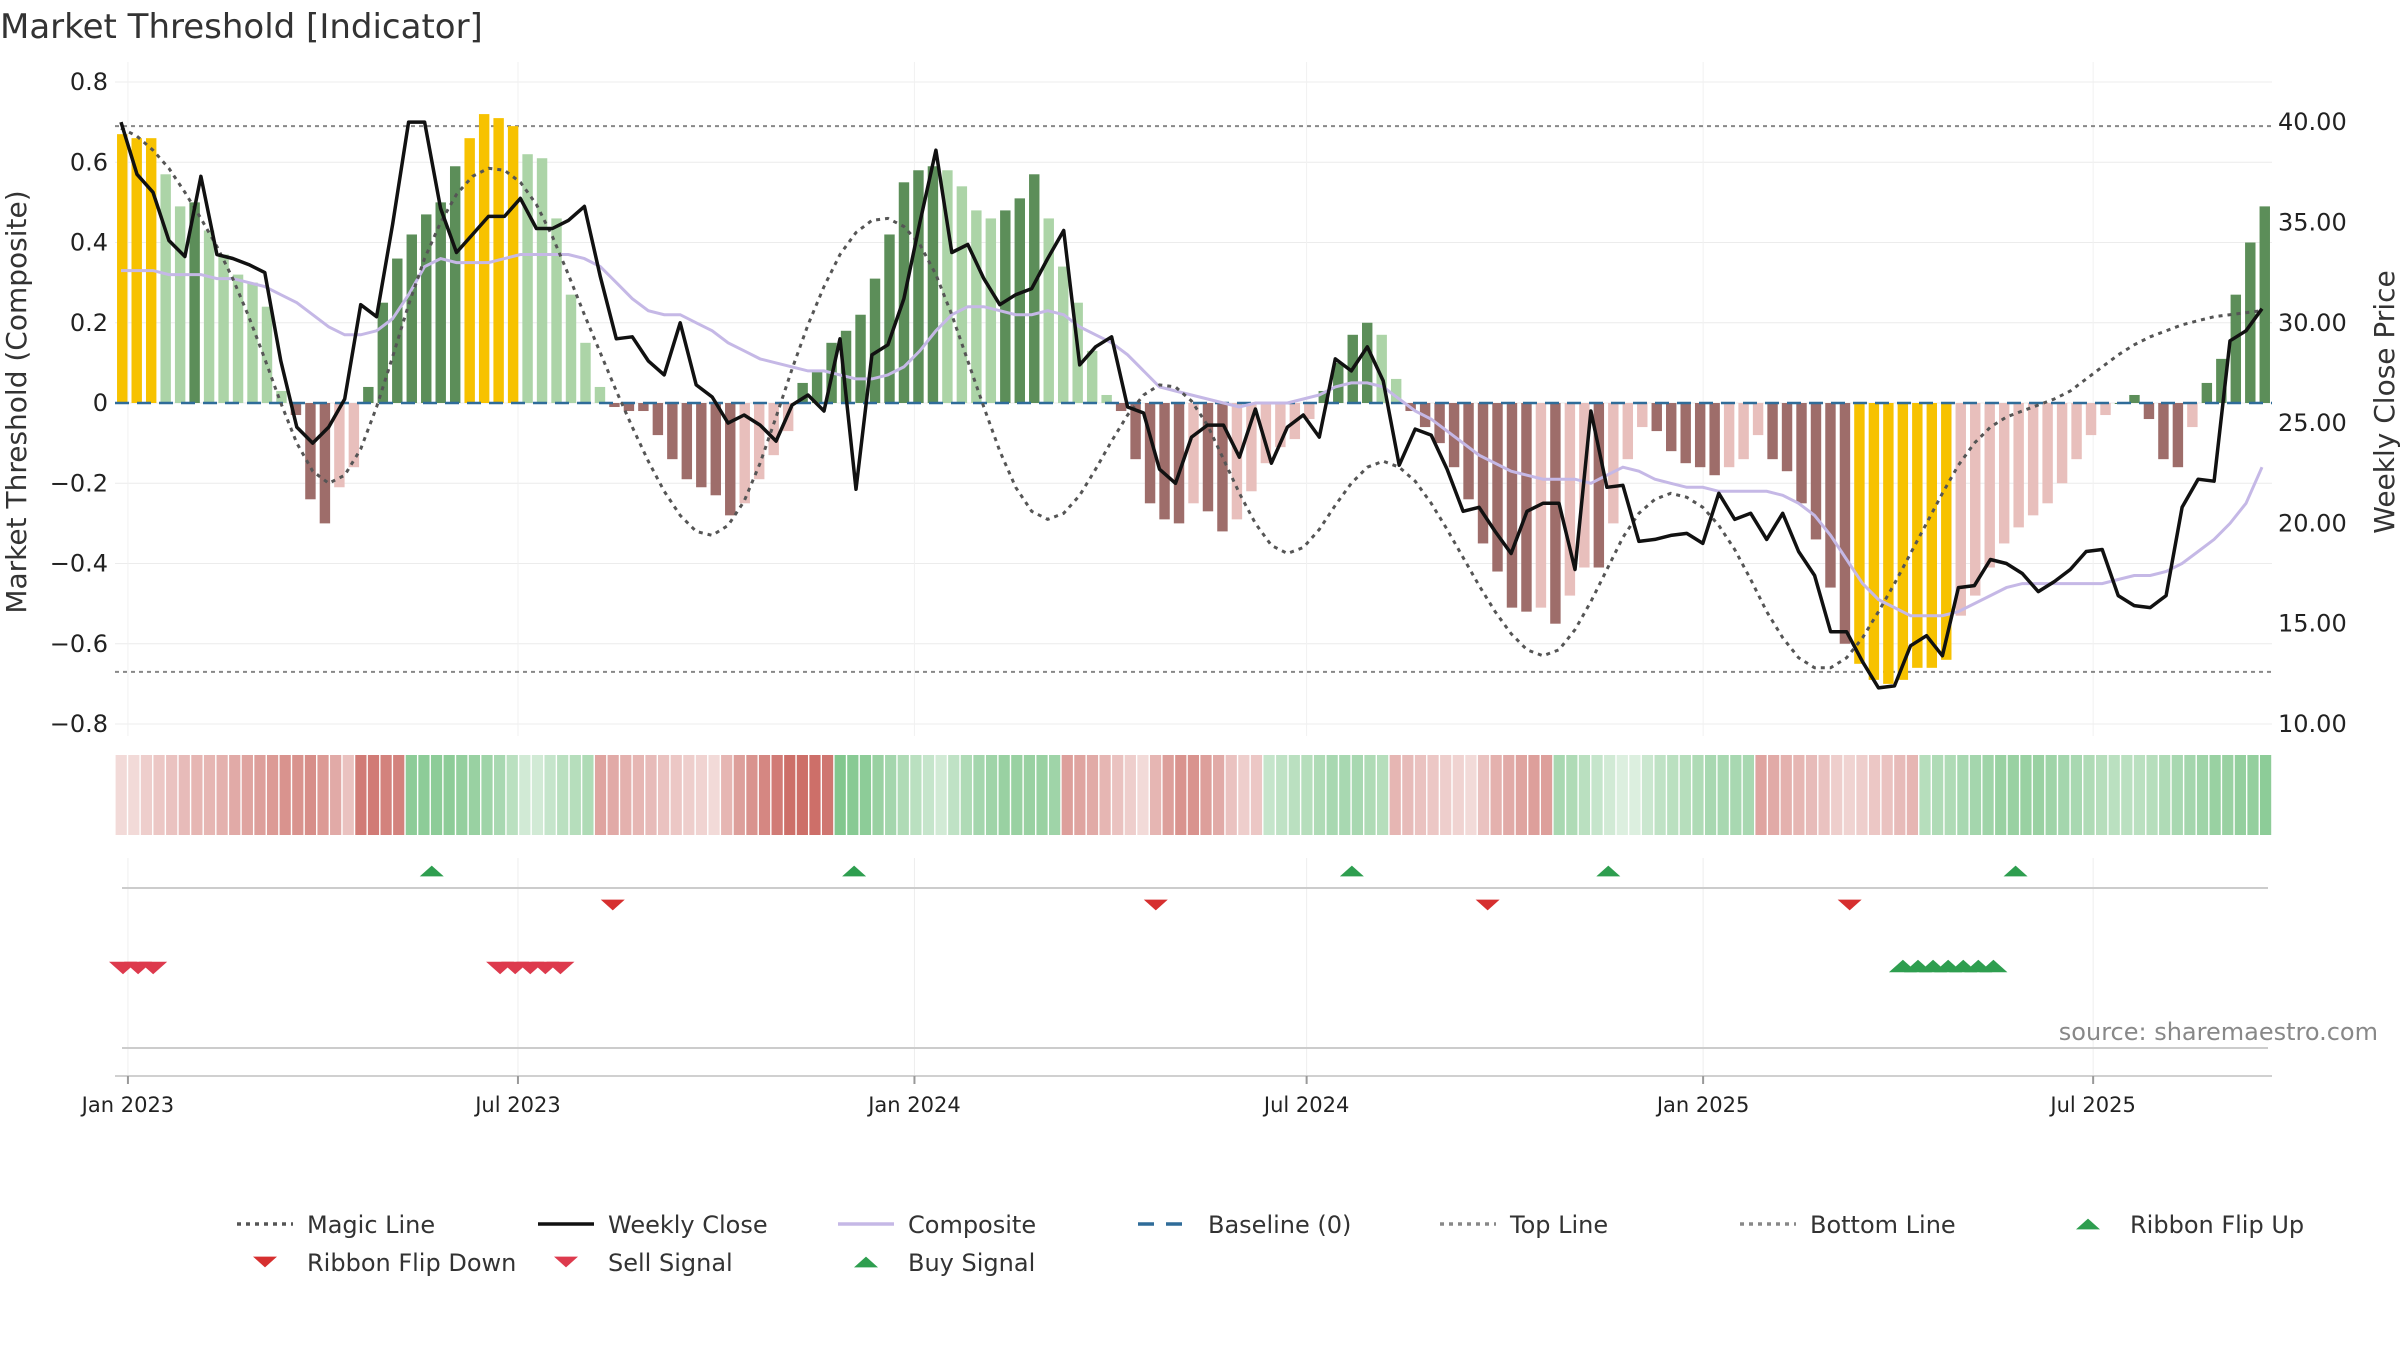 The image size is (2400, 1350). I want to click on y-tick-label-right: 25.00, so click(2312, 423).